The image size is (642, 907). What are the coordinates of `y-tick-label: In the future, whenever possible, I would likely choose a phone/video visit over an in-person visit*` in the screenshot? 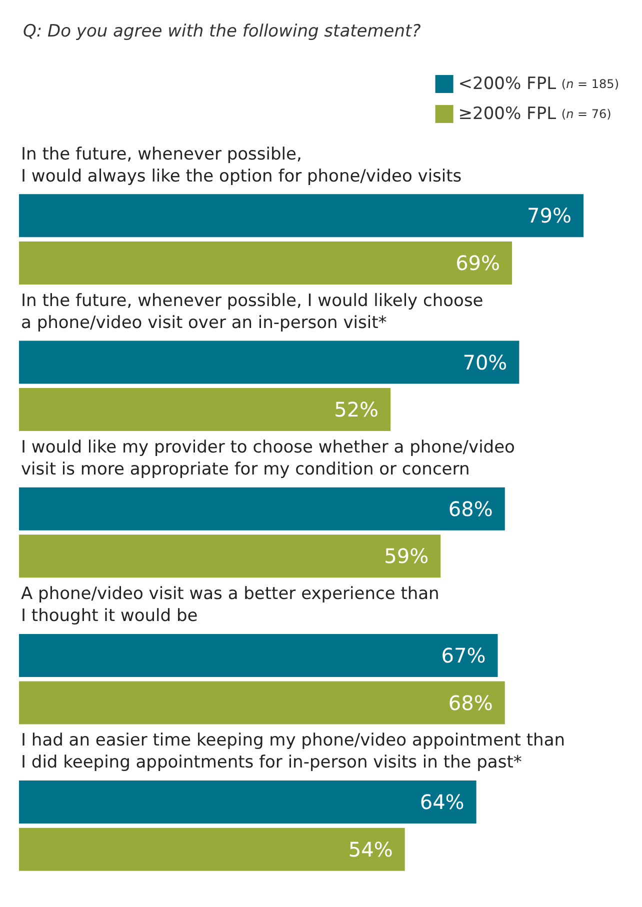 It's located at (252, 311).